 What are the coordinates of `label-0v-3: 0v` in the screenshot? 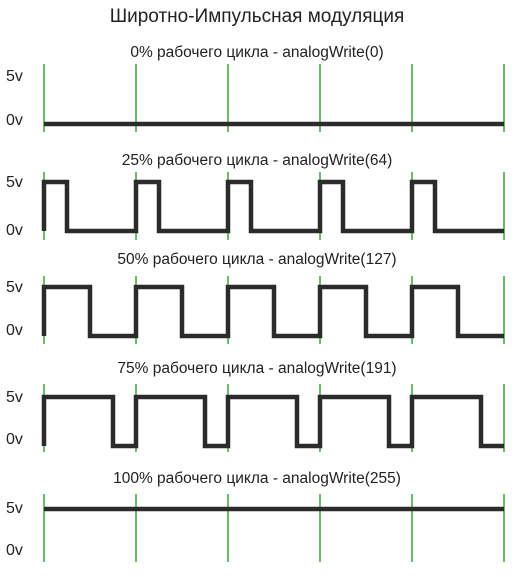 It's located at (14, 439).